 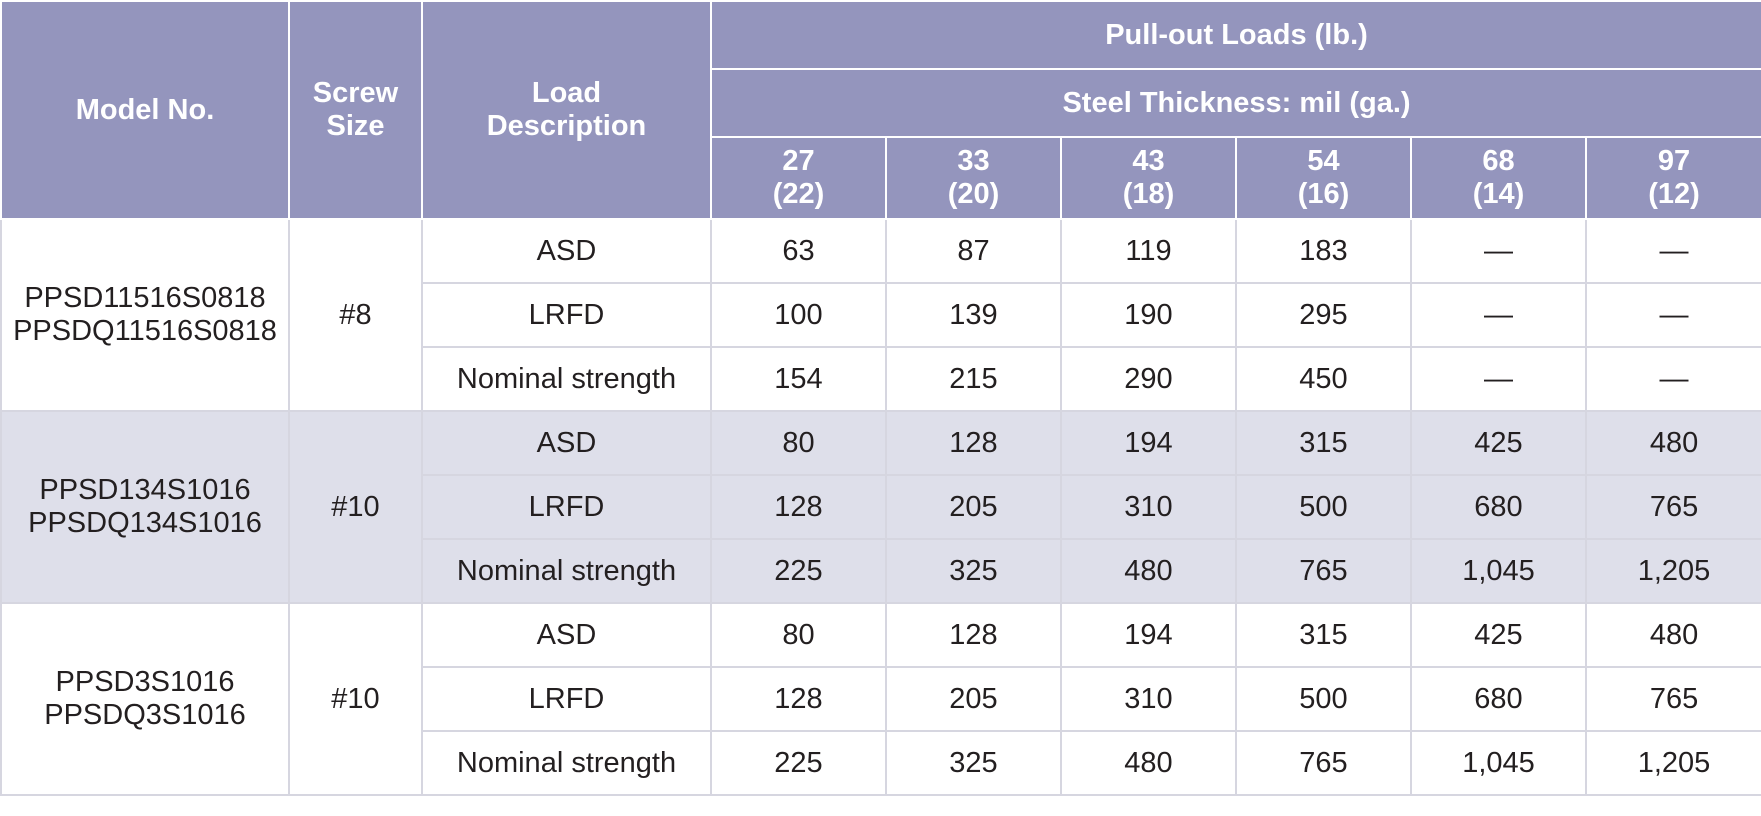 What do you see at coordinates (1235, 35) in the screenshot?
I see `pullout-loads-header: Pull-out Loads (lb.)` at bounding box center [1235, 35].